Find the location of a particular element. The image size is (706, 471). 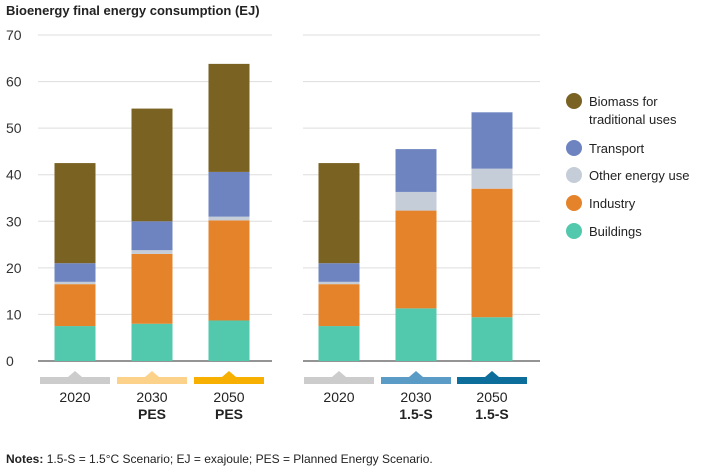

legend-label-biomass-for-traditional-uses: traditional uses is located at coordinates (633, 119).